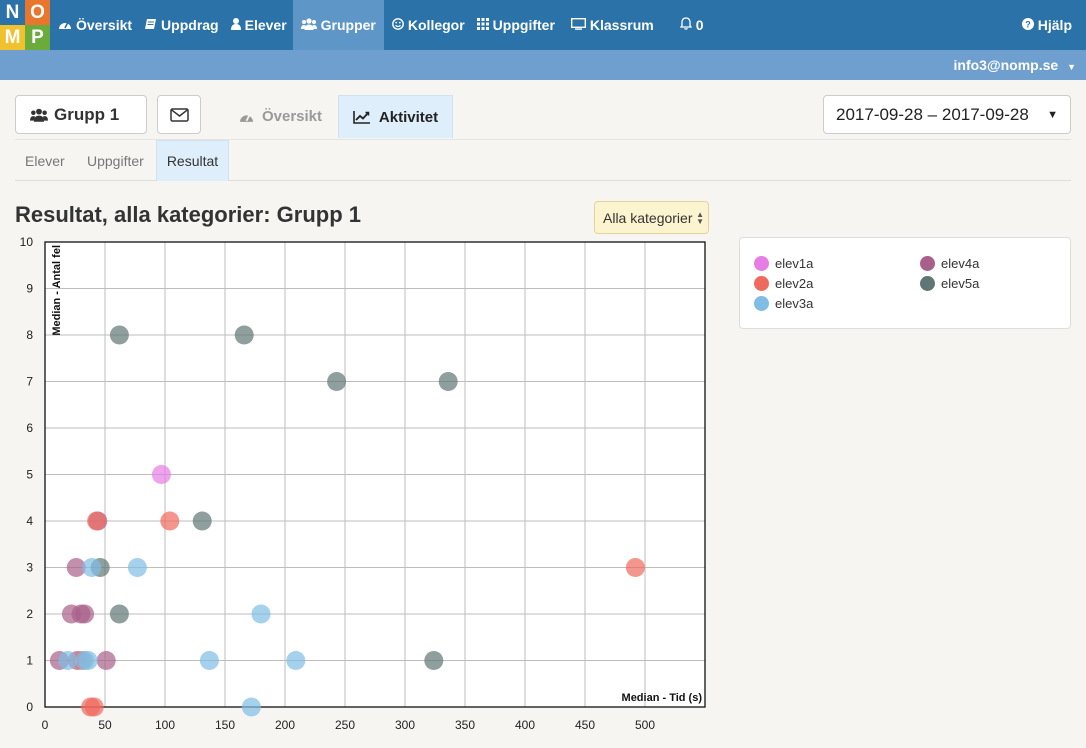 The height and width of the screenshot is (748, 1086). I want to click on help-link: ? Hjälp, so click(1046, 25).